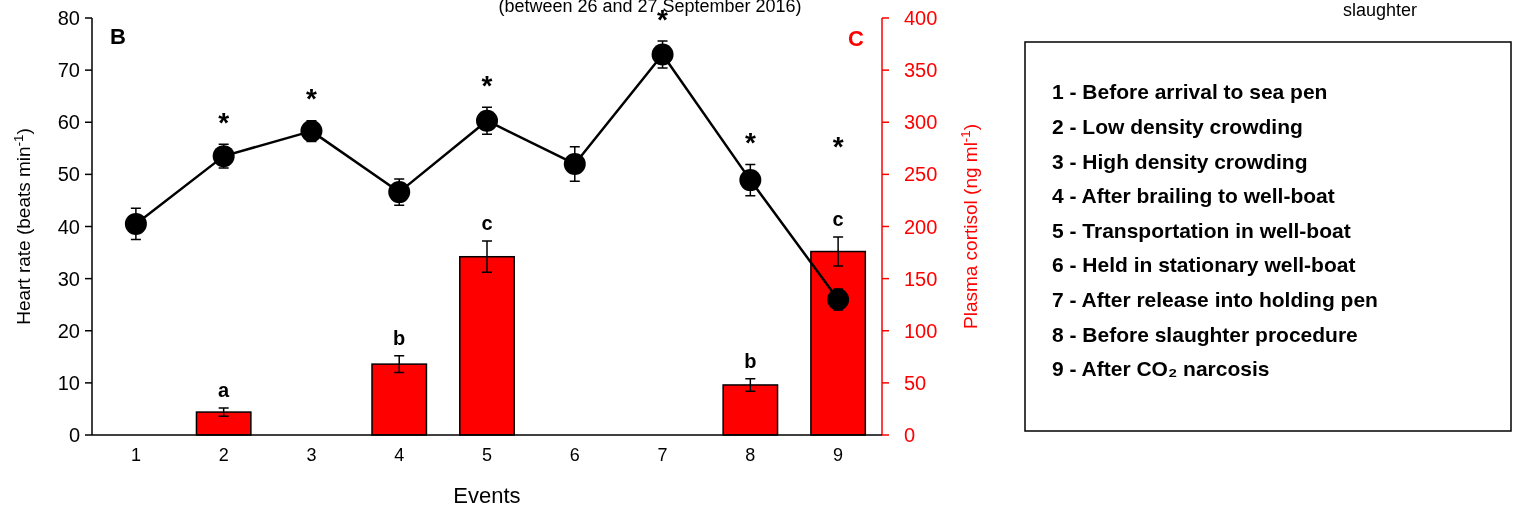 This screenshot has width=1516, height=509. I want to click on x-tick-label: 1, so click(135, 455).